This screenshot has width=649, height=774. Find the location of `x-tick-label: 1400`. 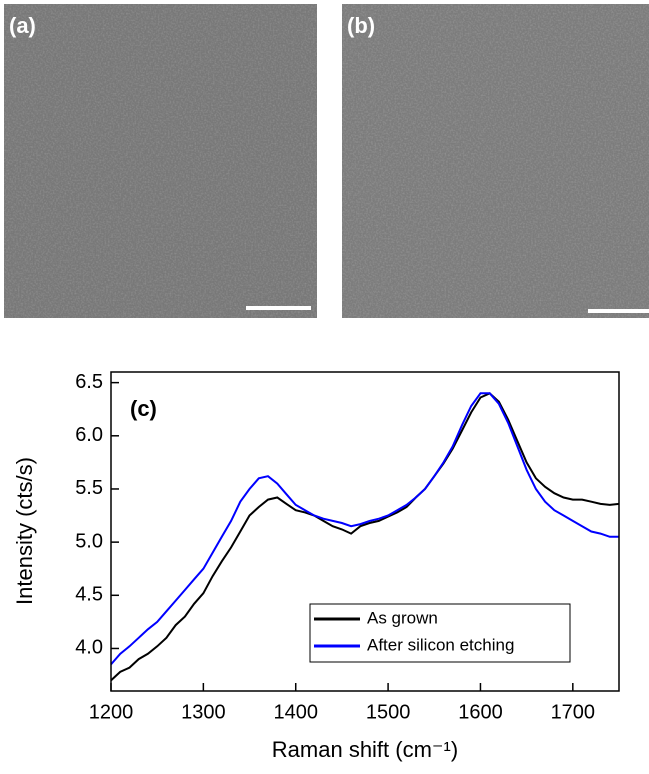

x-tick-label: 1400 is located at coordinates (295, 712).